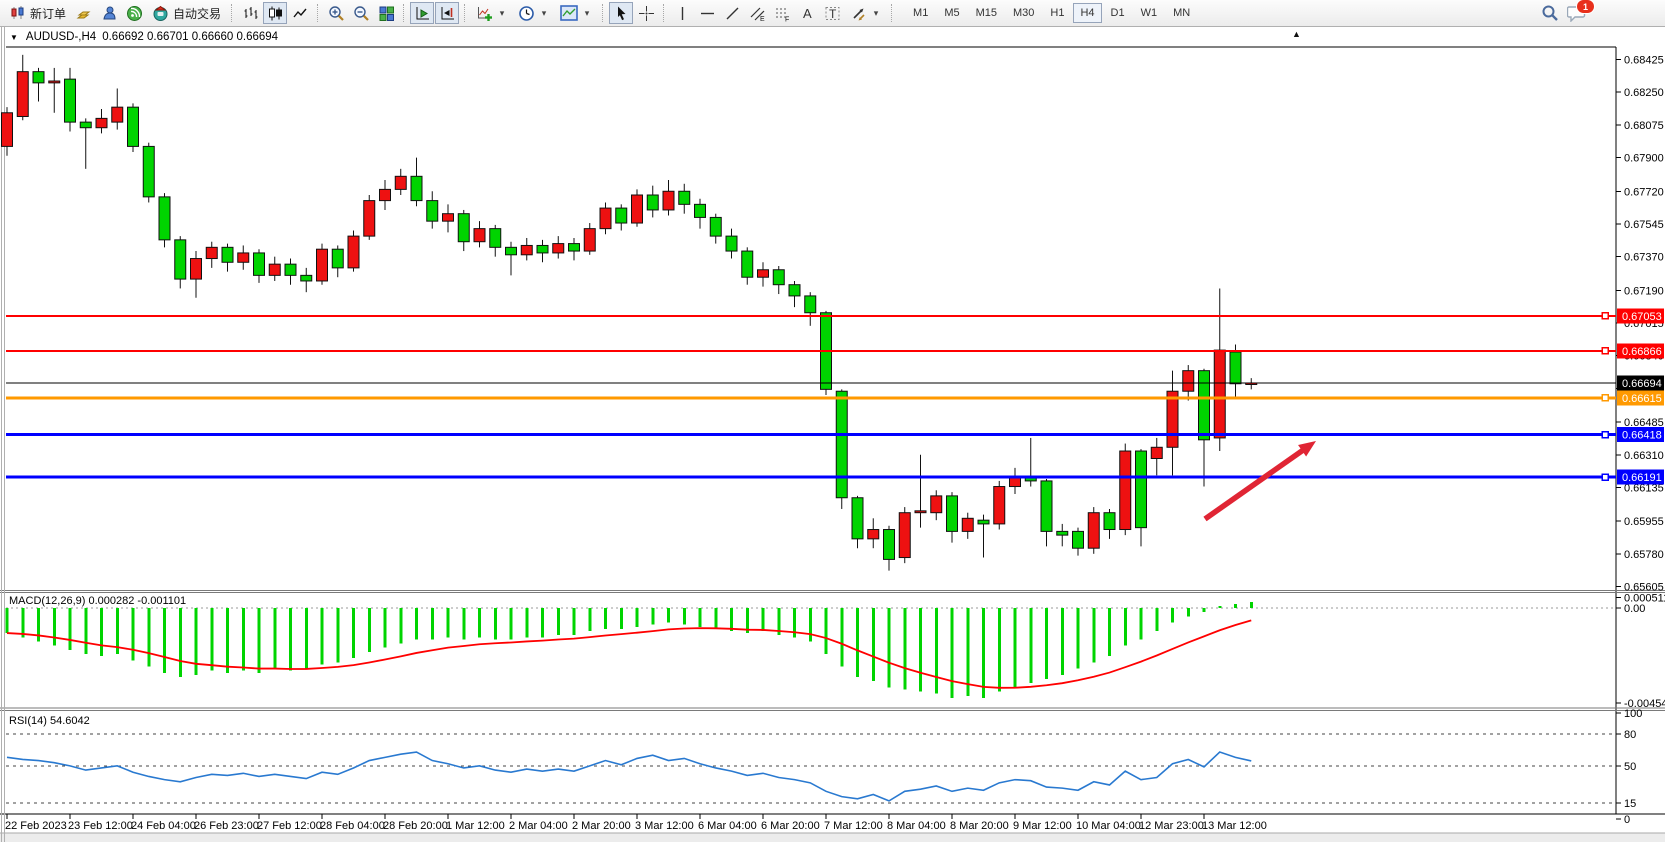 This screenshot has height=842, width=1665. Describe the element at coordinates (664, 826) in the screenshot. I see `time-axis-label: 3 Mar 12:00` at that location.